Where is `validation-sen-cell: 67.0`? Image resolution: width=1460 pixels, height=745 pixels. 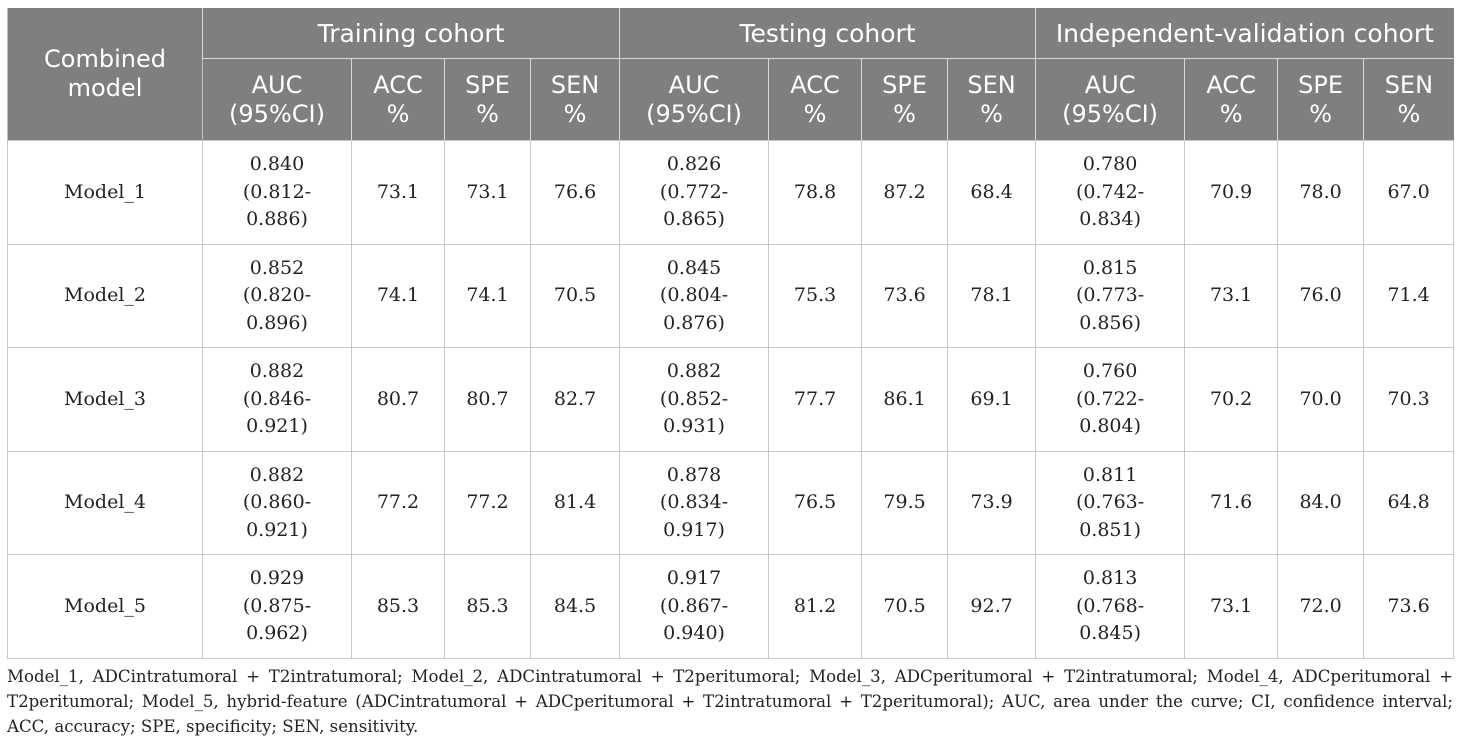 validation-sen-cell: 67.0 is located at coordinates (1409, 192).